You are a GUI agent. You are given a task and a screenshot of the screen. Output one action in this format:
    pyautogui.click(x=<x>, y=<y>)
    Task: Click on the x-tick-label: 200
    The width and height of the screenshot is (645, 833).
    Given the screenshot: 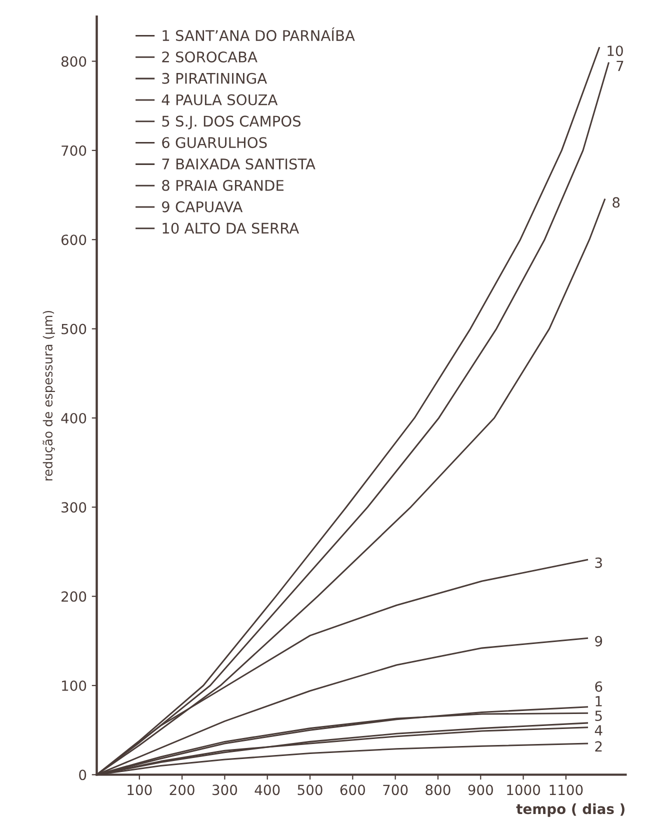 What is the action you would take?
    pyautogui.click(x=182, y=790)
    